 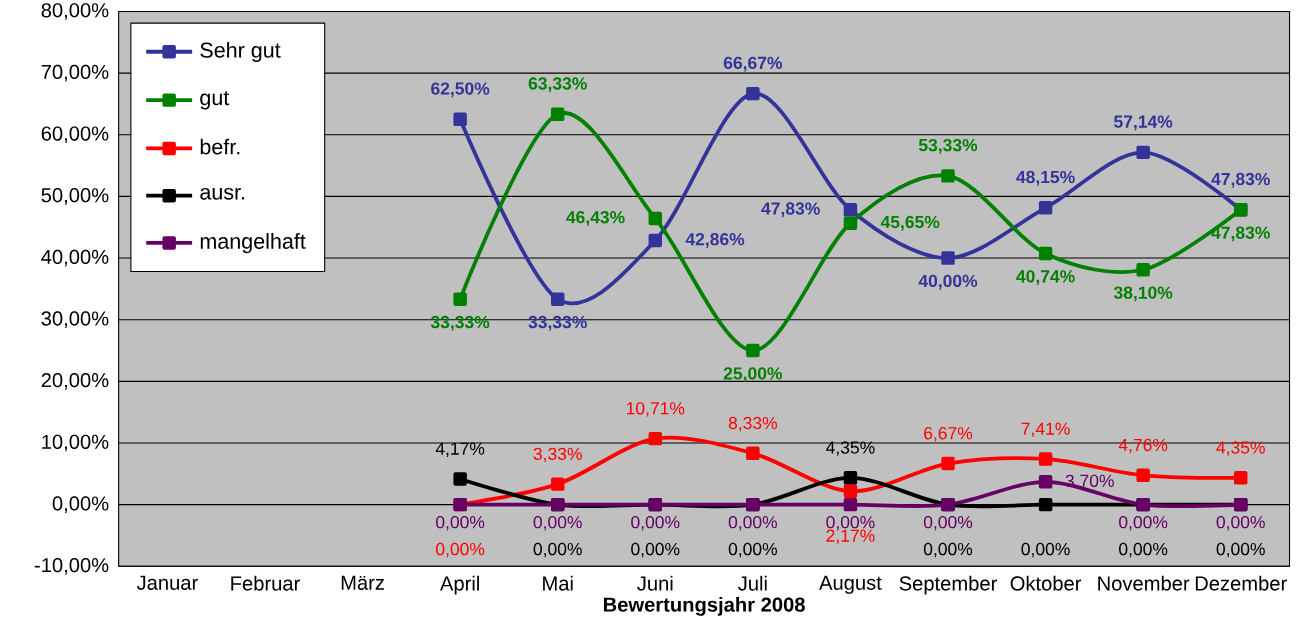 I want to click on legend-label: Sehr gut, so click(x=240, y=51).